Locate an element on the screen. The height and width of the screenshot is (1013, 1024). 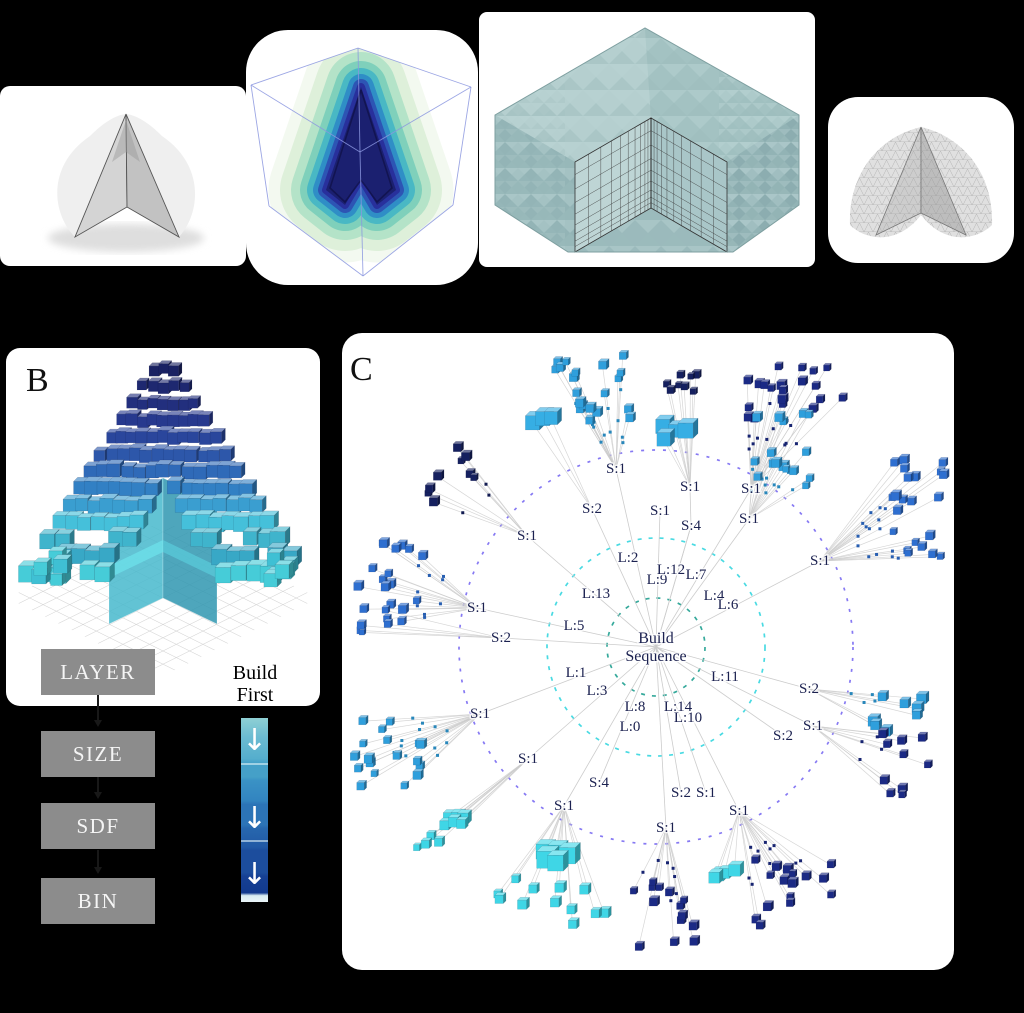
flow-step-sdf: SDF is located at coordinates (98, 826).